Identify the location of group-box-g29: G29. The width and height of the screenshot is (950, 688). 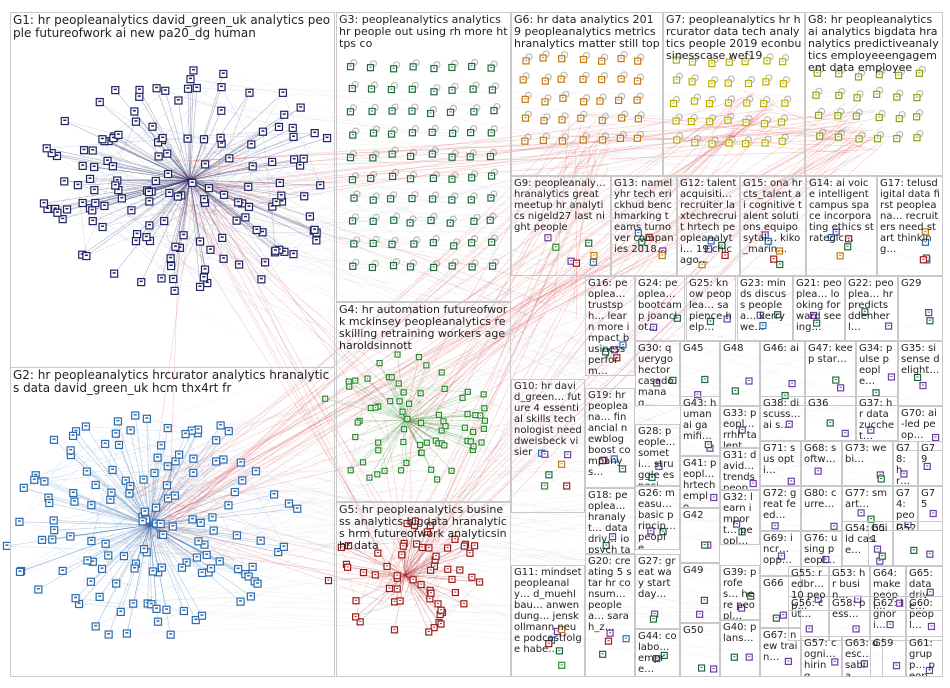
(920, 308).